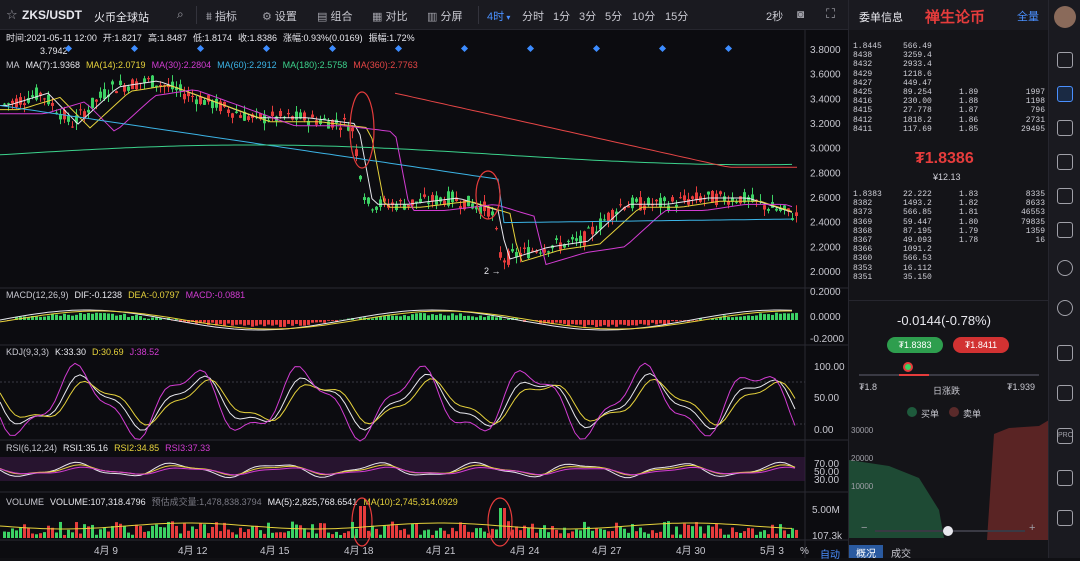  What do you see at coordinates (52, 15) in the screenshot?
I see `symbol-title: ZKS/USDT` at bounding box center [52, 15].